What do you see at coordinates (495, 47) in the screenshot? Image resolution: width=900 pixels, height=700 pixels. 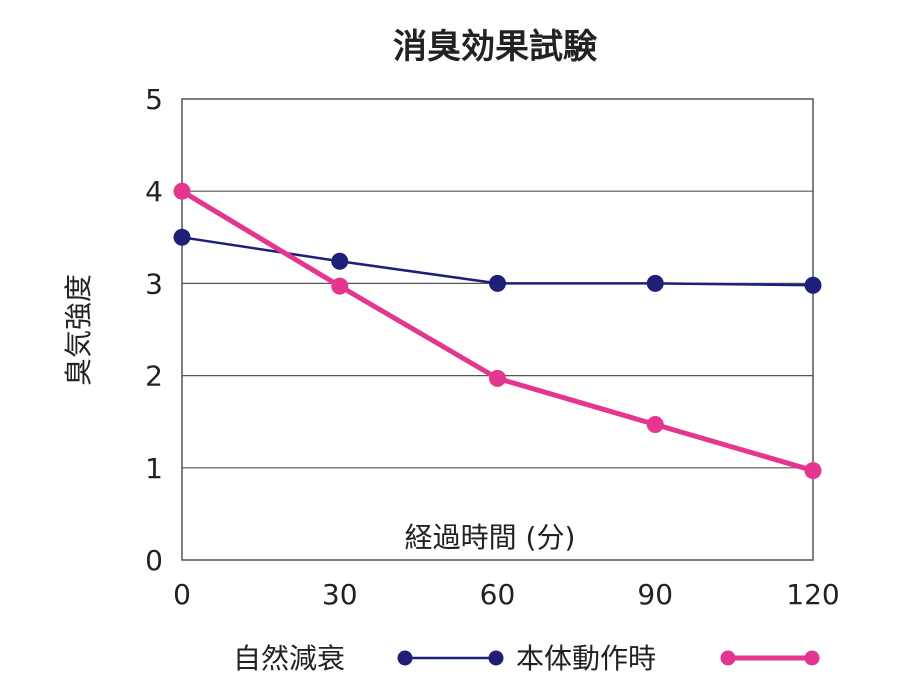 I see `chart-title: 消臭効果試験` at bounding box center [495, 47].